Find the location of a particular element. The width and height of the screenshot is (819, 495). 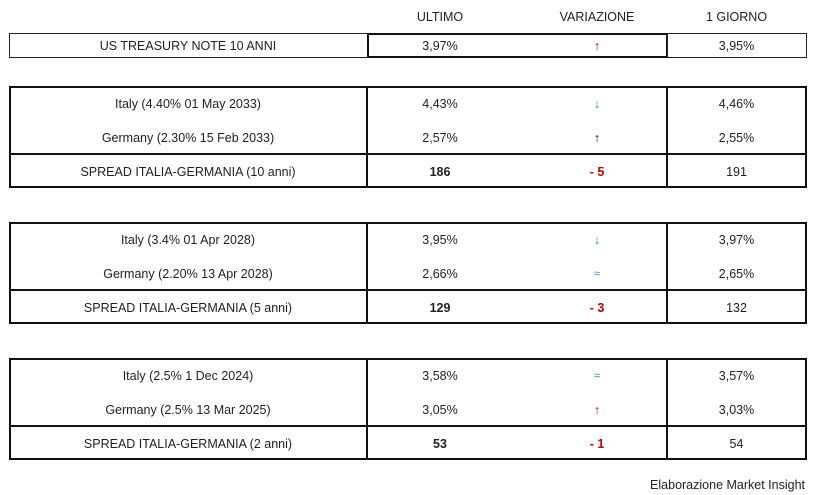

spread-variazione: - 1 is located at coordinates (597, 444).